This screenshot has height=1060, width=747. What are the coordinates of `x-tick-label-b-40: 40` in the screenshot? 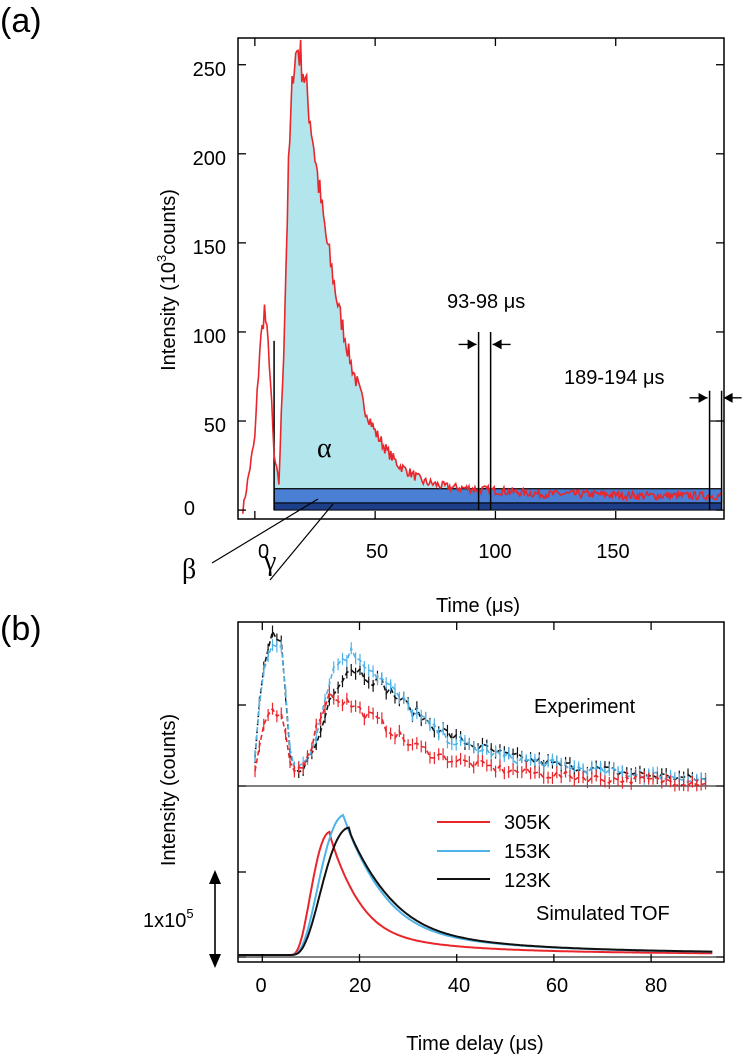 It's located at (459, 986).